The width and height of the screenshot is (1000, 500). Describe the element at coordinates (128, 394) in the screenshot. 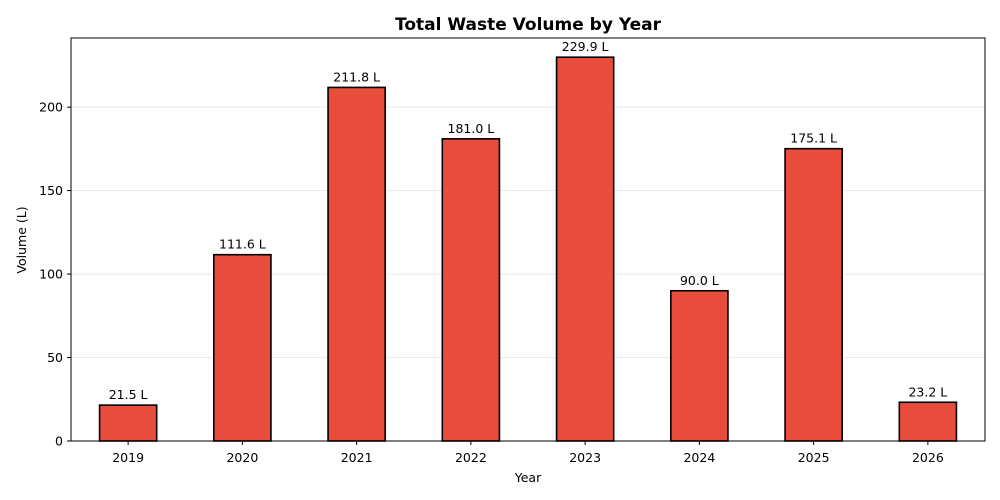

I see `data-label-2019: 21.5 L` at that location.